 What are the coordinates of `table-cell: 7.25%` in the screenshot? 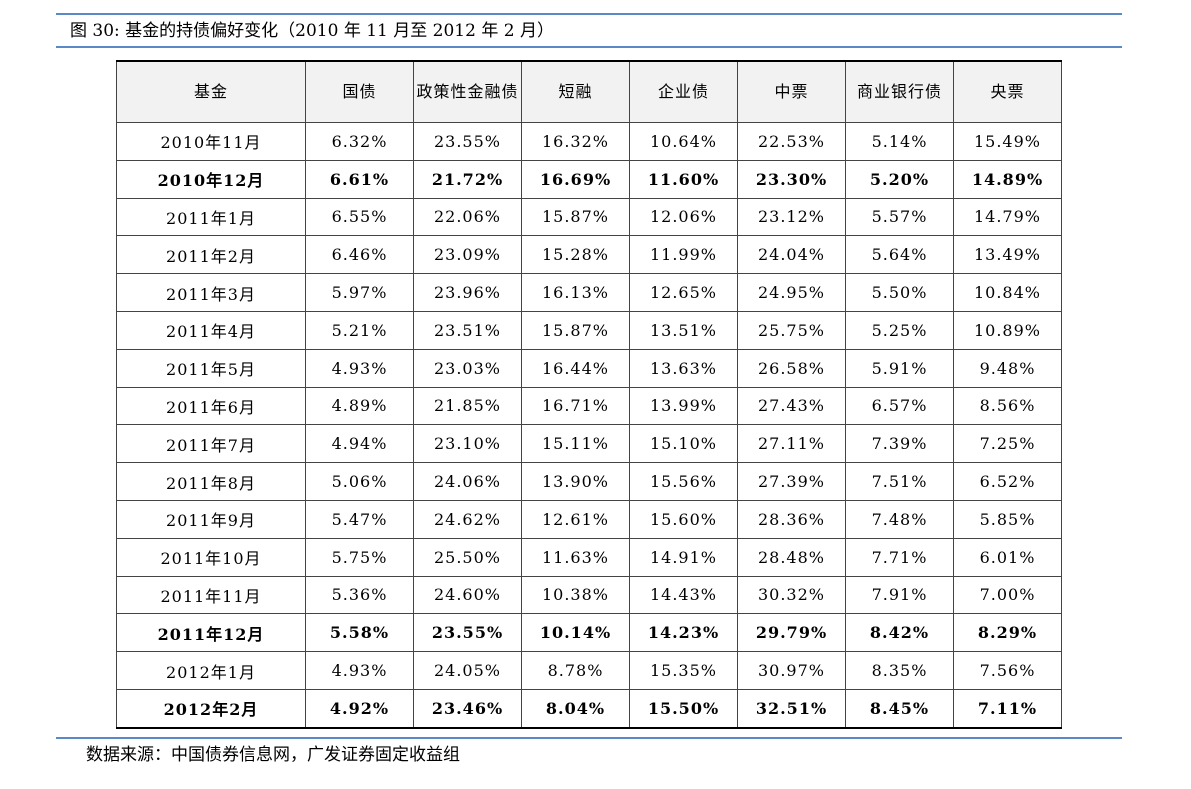 It's located at (1007, 444).